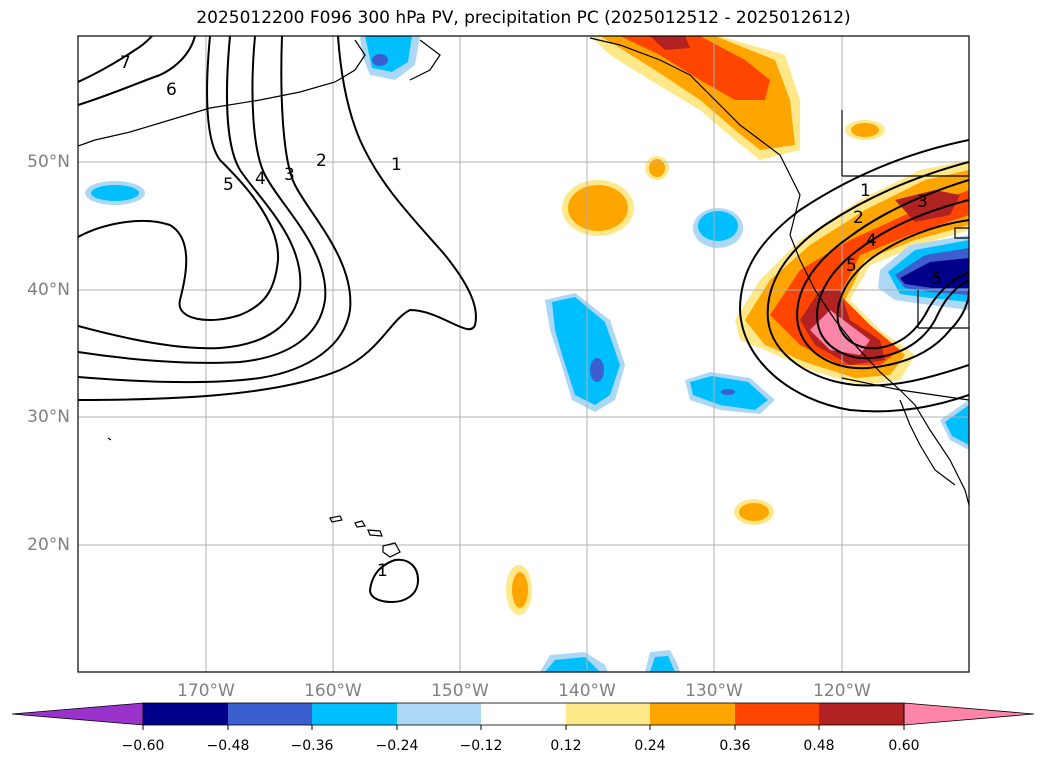  Describe the element at coordinates (819, 746) in the screenshot. I see `colorbar-tick-label: 0.48` at that location.